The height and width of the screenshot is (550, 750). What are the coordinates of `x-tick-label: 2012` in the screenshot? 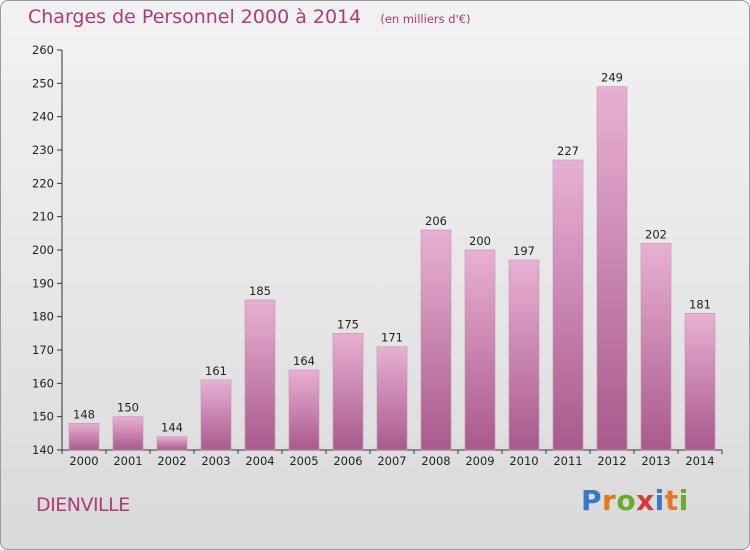 It's located at (611, 461).